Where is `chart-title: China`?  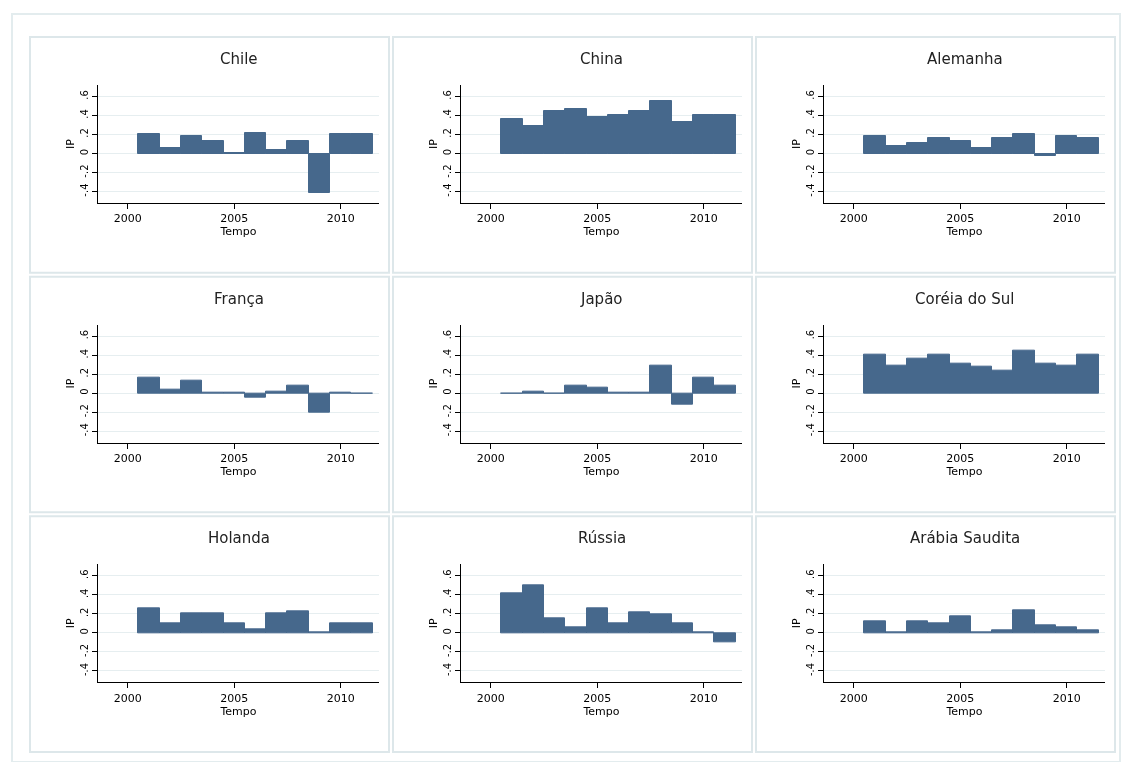
chart-title: China is located at coordinates (601, 59).